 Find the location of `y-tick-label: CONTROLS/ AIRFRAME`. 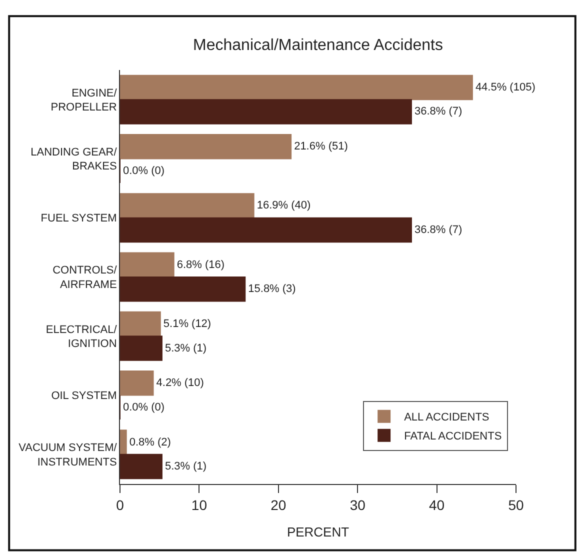

y-tick-label: CONTROLS/ AIRFRAME is located at coordinates (85, 277).